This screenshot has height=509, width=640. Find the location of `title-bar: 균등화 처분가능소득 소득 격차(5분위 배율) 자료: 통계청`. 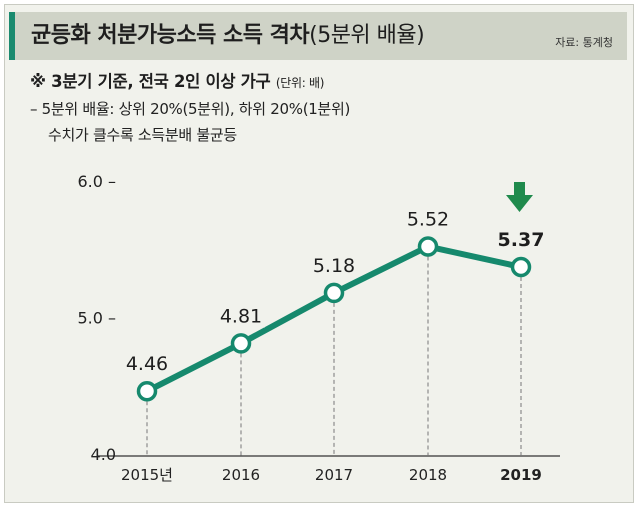

title-bar: 균등화 처분가능소득 소득 격차(5분위 배율) 자료: 통계청 is located at coordinates (318, 36).